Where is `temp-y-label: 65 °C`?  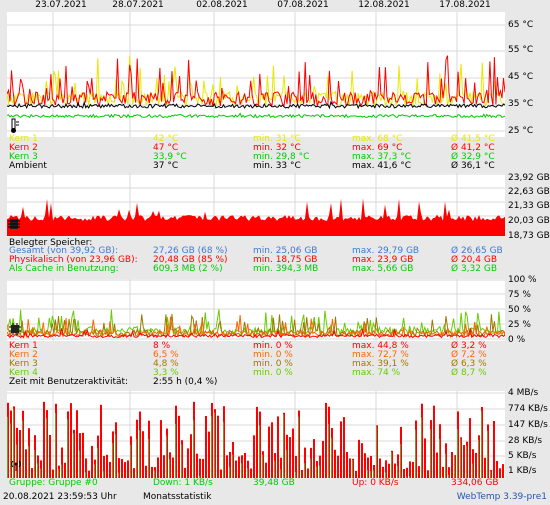
temp-y-label: 65 °C is located at coordinates (521, 25).